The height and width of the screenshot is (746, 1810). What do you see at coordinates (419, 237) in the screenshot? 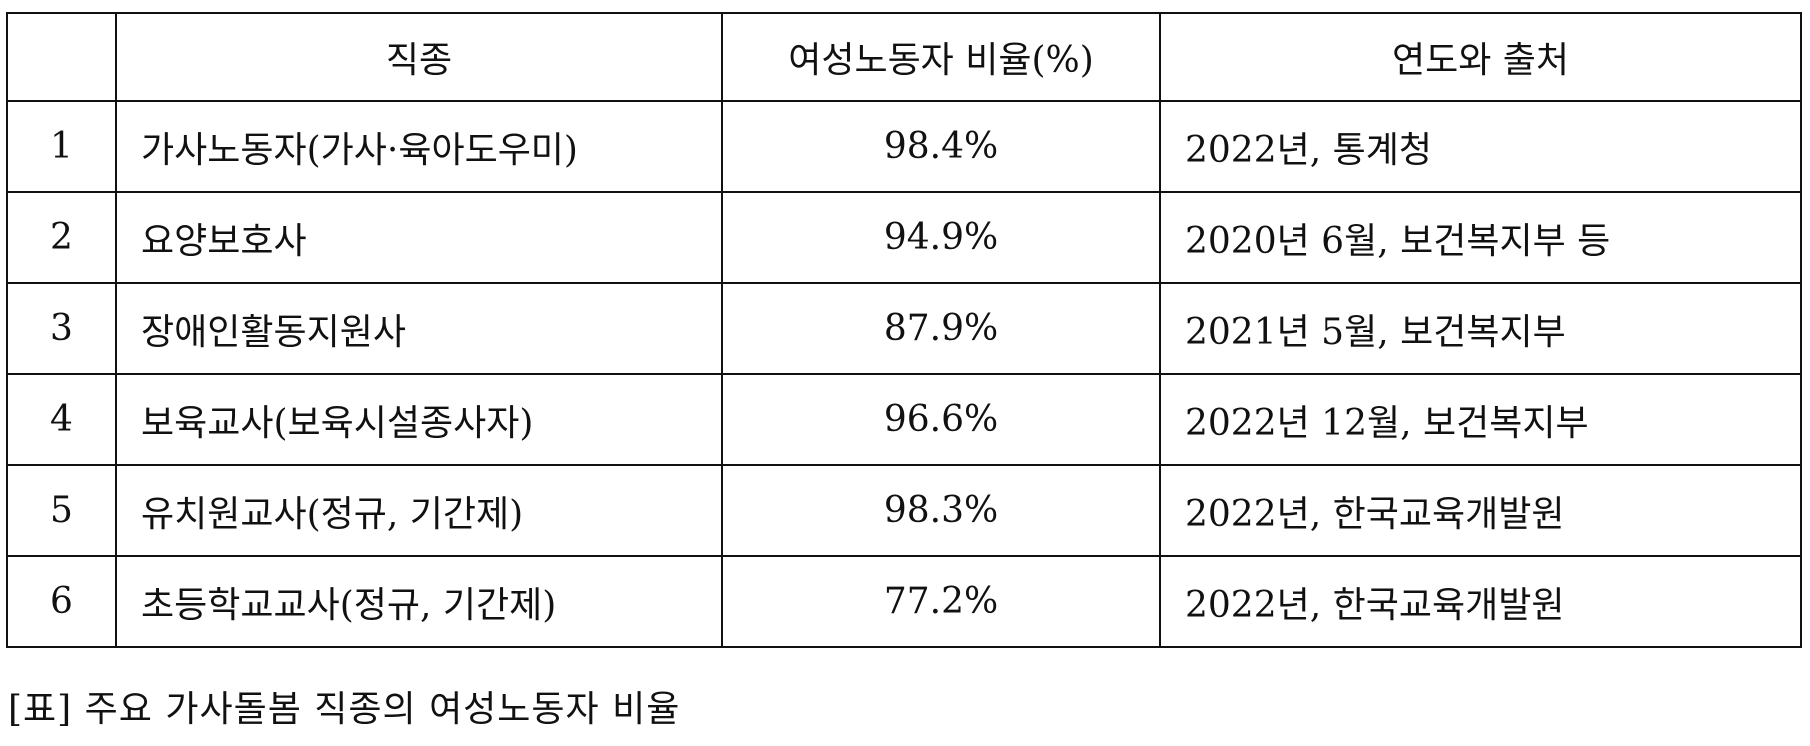
I see `cell-occupation: 요양보호사` at bounding box center [419, 237].